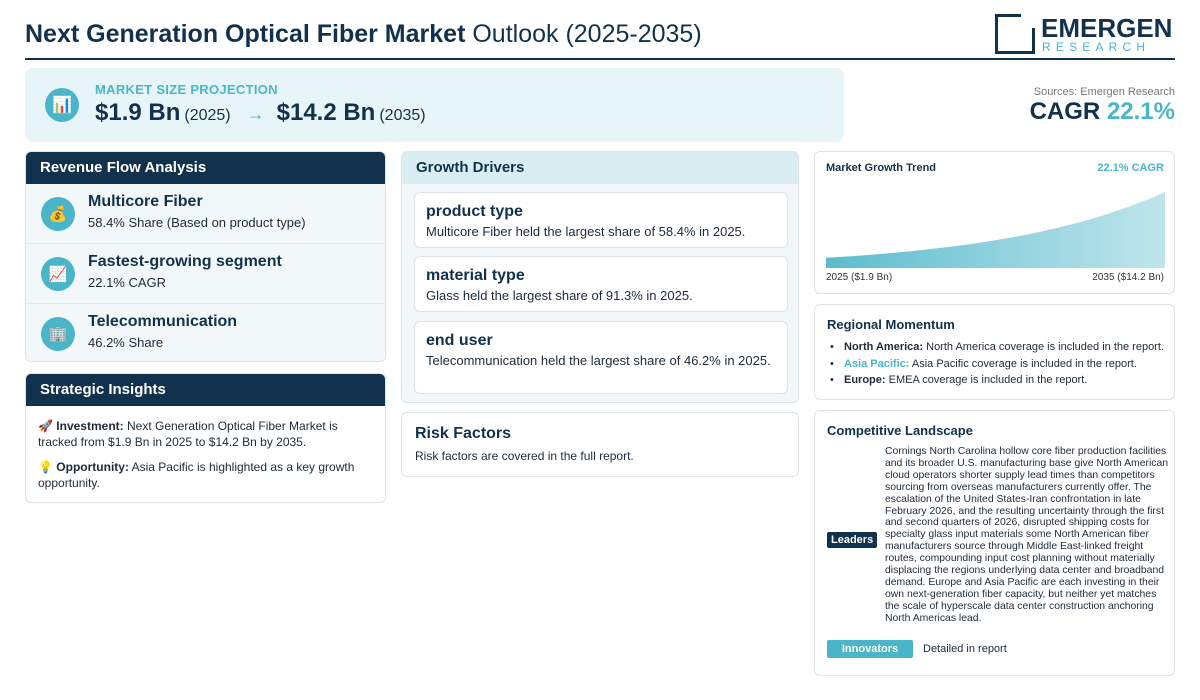  I want to click on rocket-icon: 🚀, so click(45, 426).